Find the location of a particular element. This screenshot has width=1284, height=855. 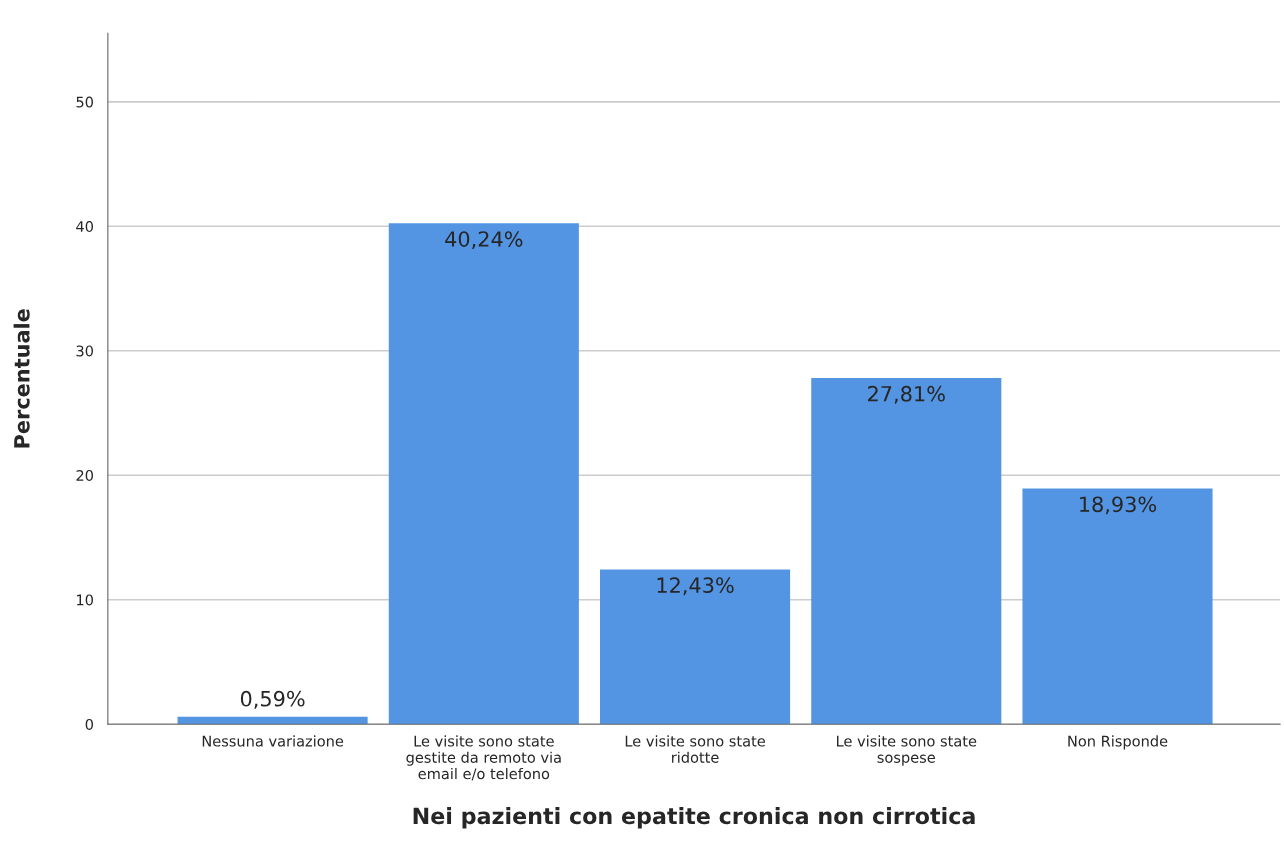

data-label: 27,81% is located at coordinates (906, 394).